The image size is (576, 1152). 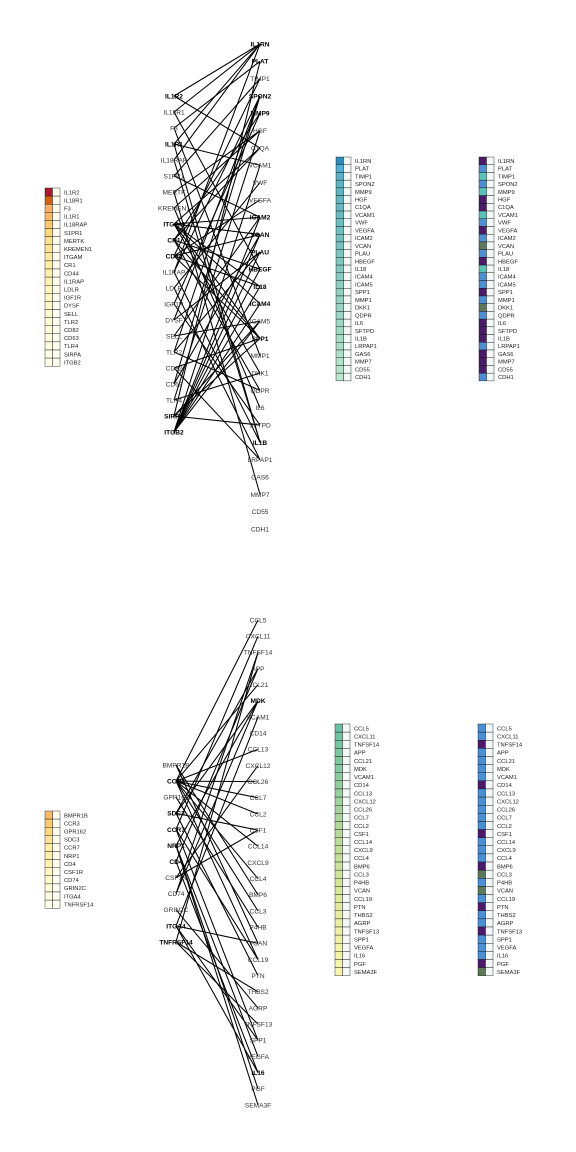 What do you see at coordinates (260, 235) in the screenshot?
I see `ligand-label-vcan: VCAN` at bounding box center [260, 235].